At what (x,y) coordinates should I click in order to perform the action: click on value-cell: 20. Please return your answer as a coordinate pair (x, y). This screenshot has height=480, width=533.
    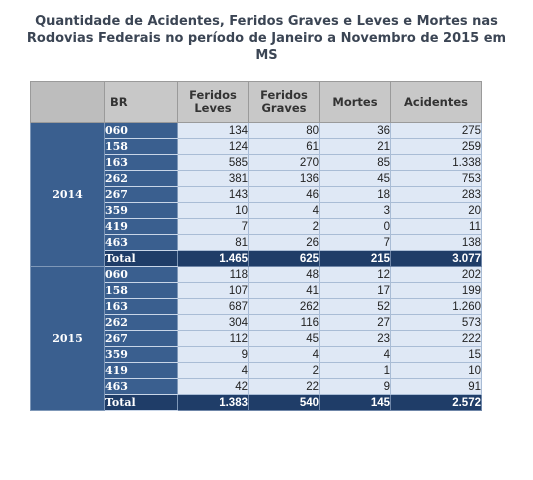
    Looking at the image, I should click on (436, 210).